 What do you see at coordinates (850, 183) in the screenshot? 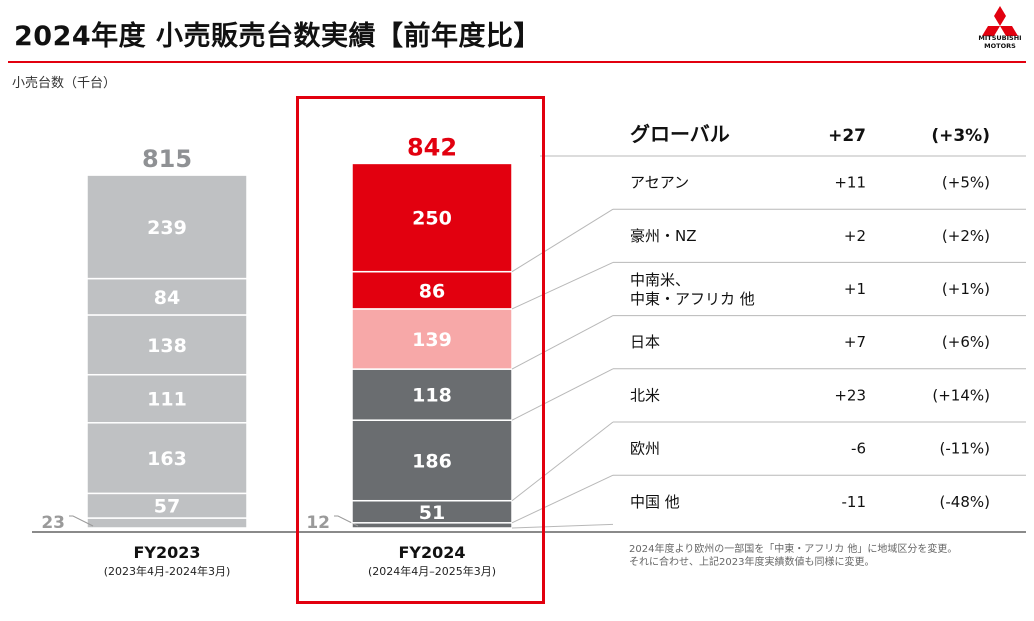
I see `row-diff-0: +11` at bounding box center [850, 183].